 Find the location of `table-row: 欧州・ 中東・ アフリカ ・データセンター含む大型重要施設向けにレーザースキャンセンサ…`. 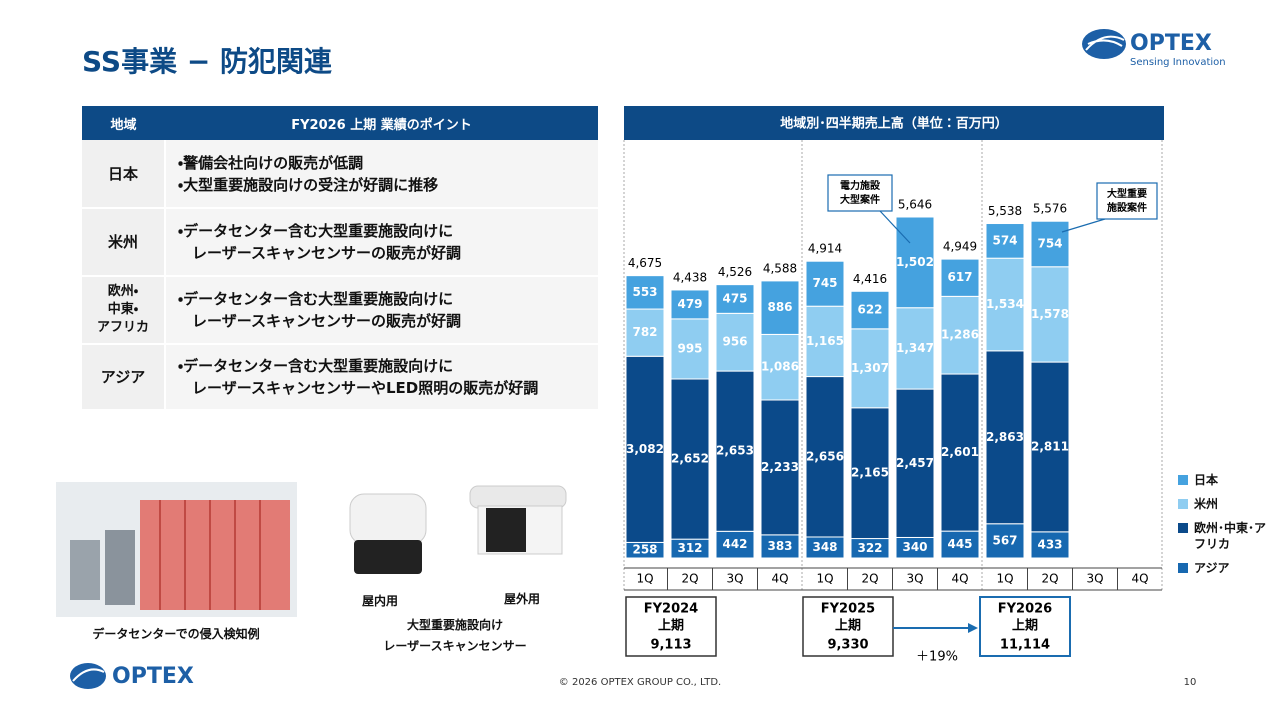

table-row: 欧州・ 中東・ アフリカ ・データセンター含む大型重要施設向けにレーザースキャンセンサ… is located at coordinates (340, 310).